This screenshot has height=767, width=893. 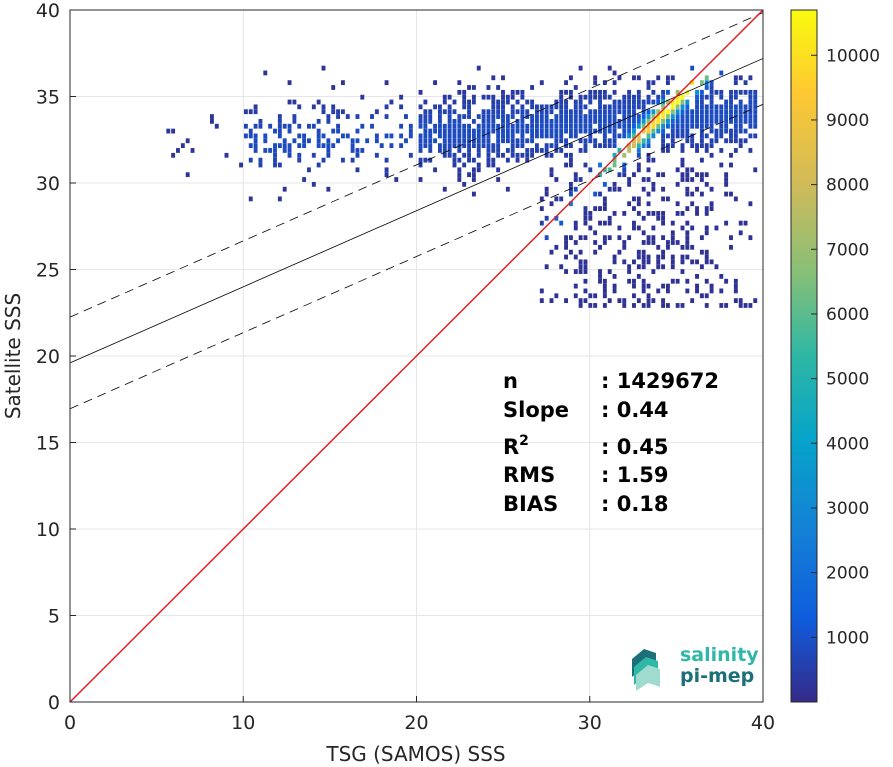 I want to click on colorbar-tick-label: 2000, so click(x=847, y=574).